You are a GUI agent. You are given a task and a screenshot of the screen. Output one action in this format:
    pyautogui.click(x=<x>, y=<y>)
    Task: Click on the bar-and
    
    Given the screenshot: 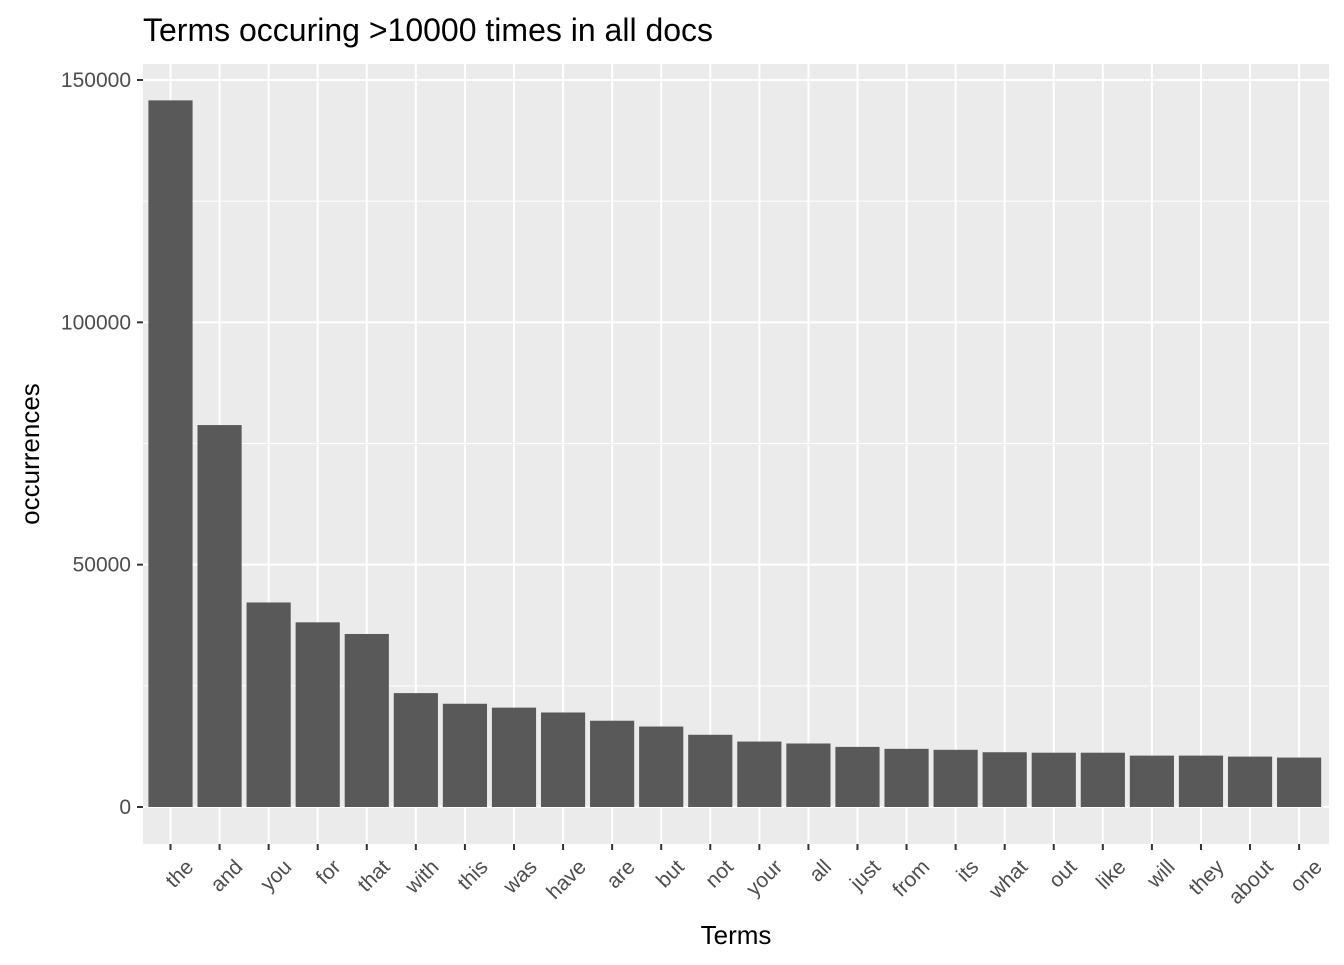 What is the action you would take?
    pyautogui.click(x=219, y=616)
    